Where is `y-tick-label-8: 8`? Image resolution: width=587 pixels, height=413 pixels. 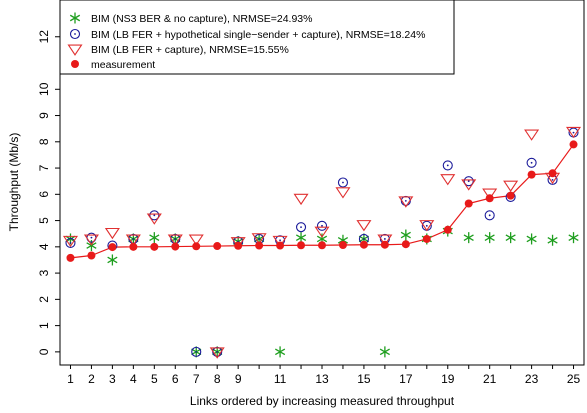
y-tick-label-8: 8 is located at coordinates (44, 141).